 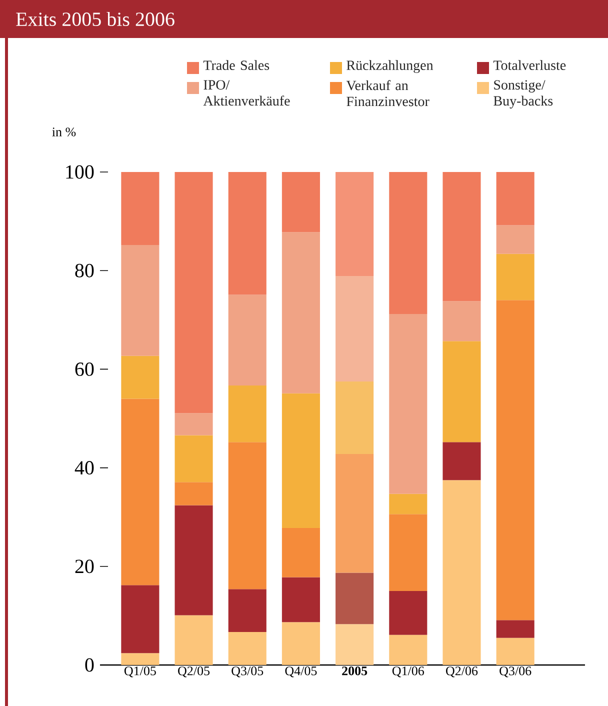 I want to click on legend-label: Trade Sales, so click(x=236, y=65).